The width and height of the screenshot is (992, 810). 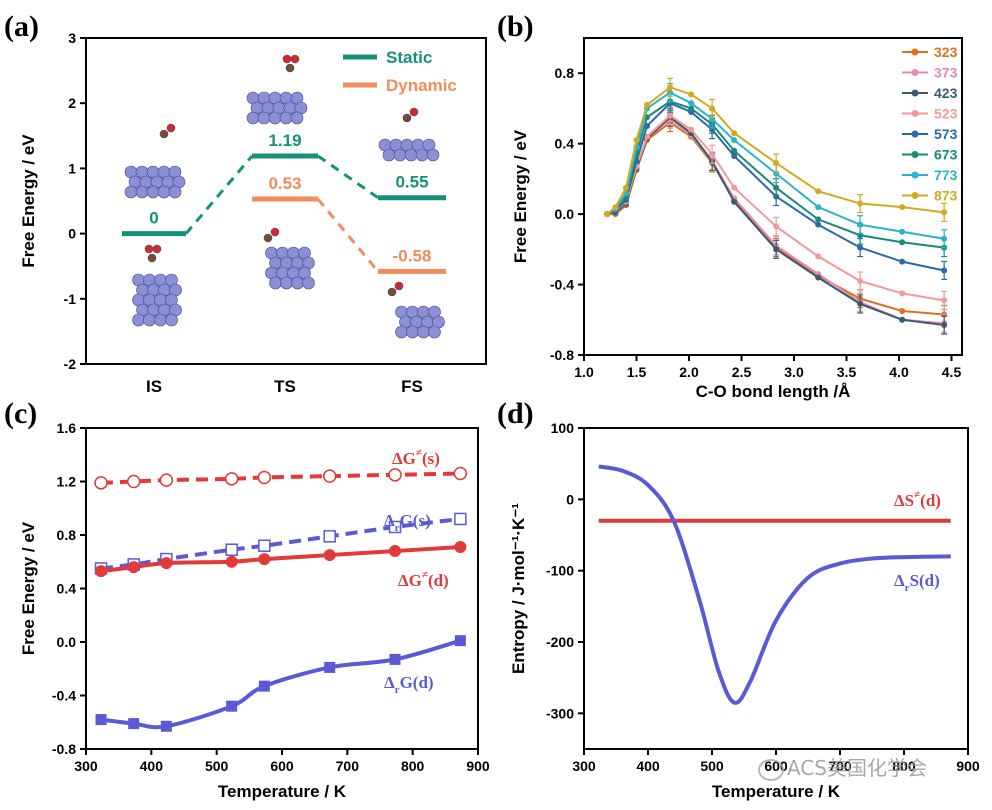 I want to click on panel-a-ytick-label: -2, so click(x=70, y=364).